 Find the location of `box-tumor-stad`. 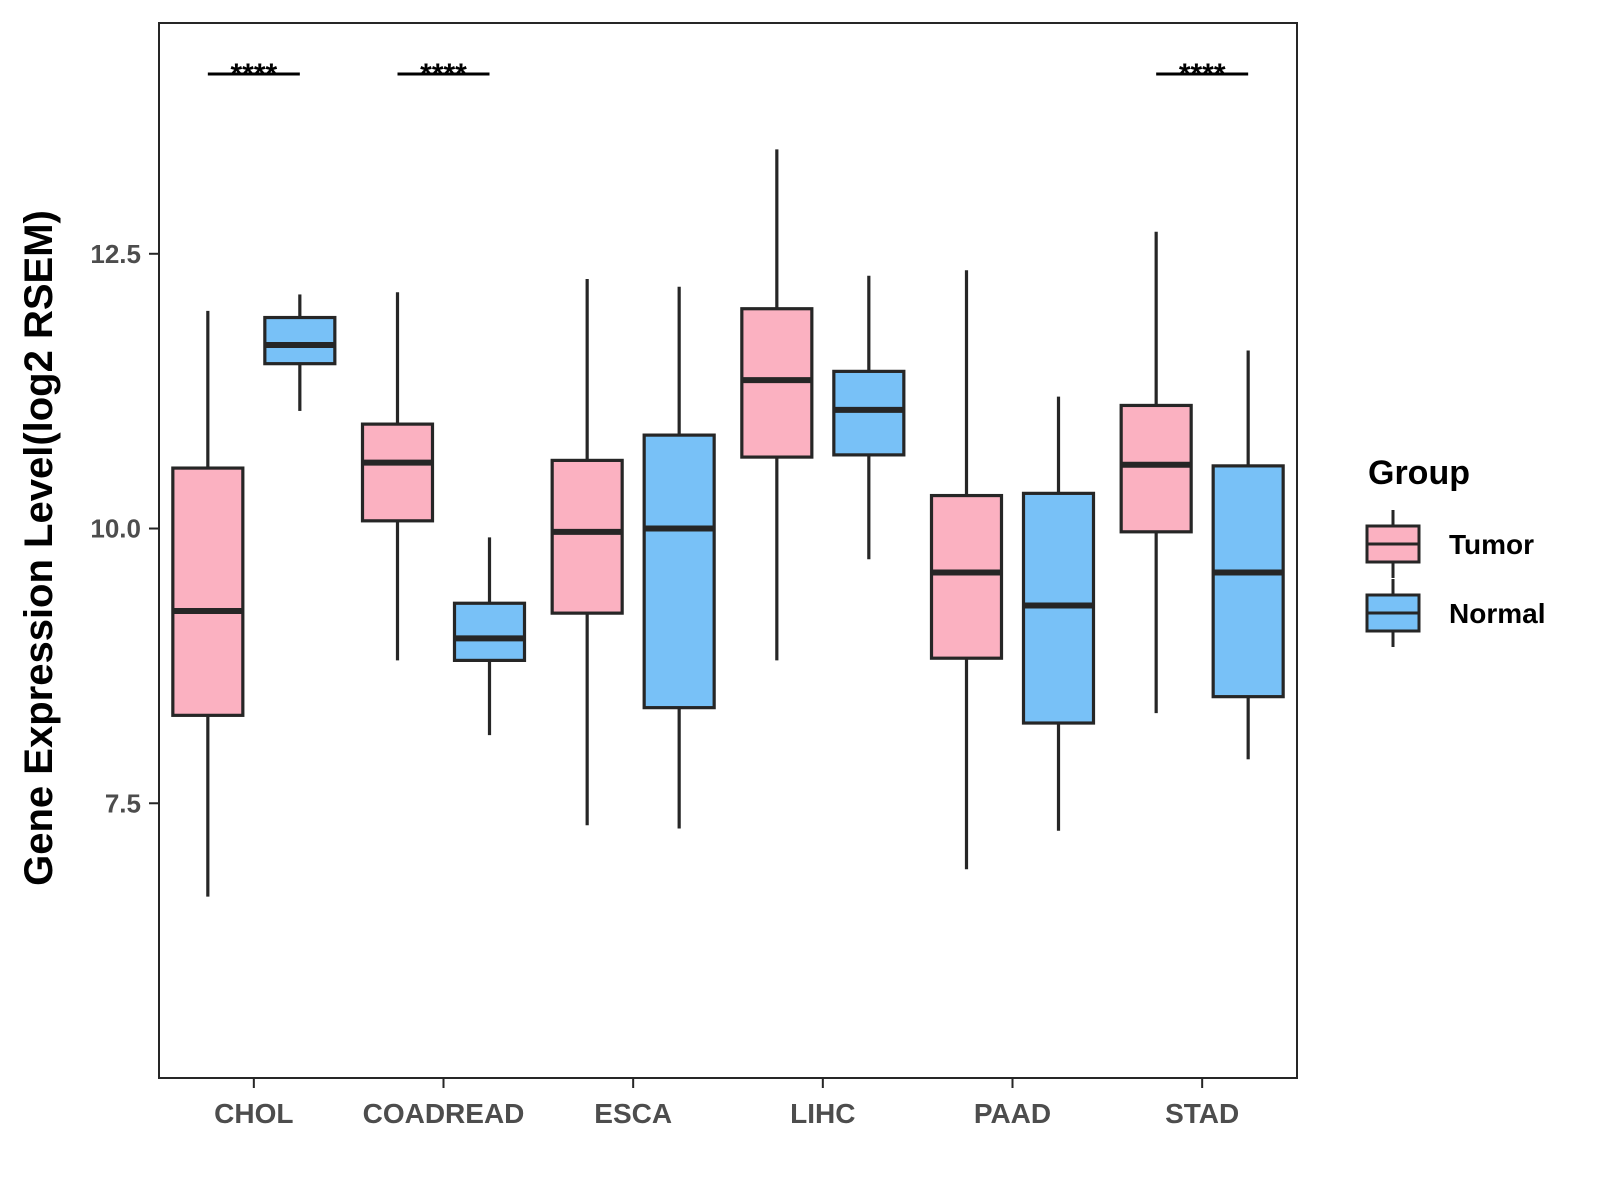

box-tumor-stad is located at coordinates (1156, 472).